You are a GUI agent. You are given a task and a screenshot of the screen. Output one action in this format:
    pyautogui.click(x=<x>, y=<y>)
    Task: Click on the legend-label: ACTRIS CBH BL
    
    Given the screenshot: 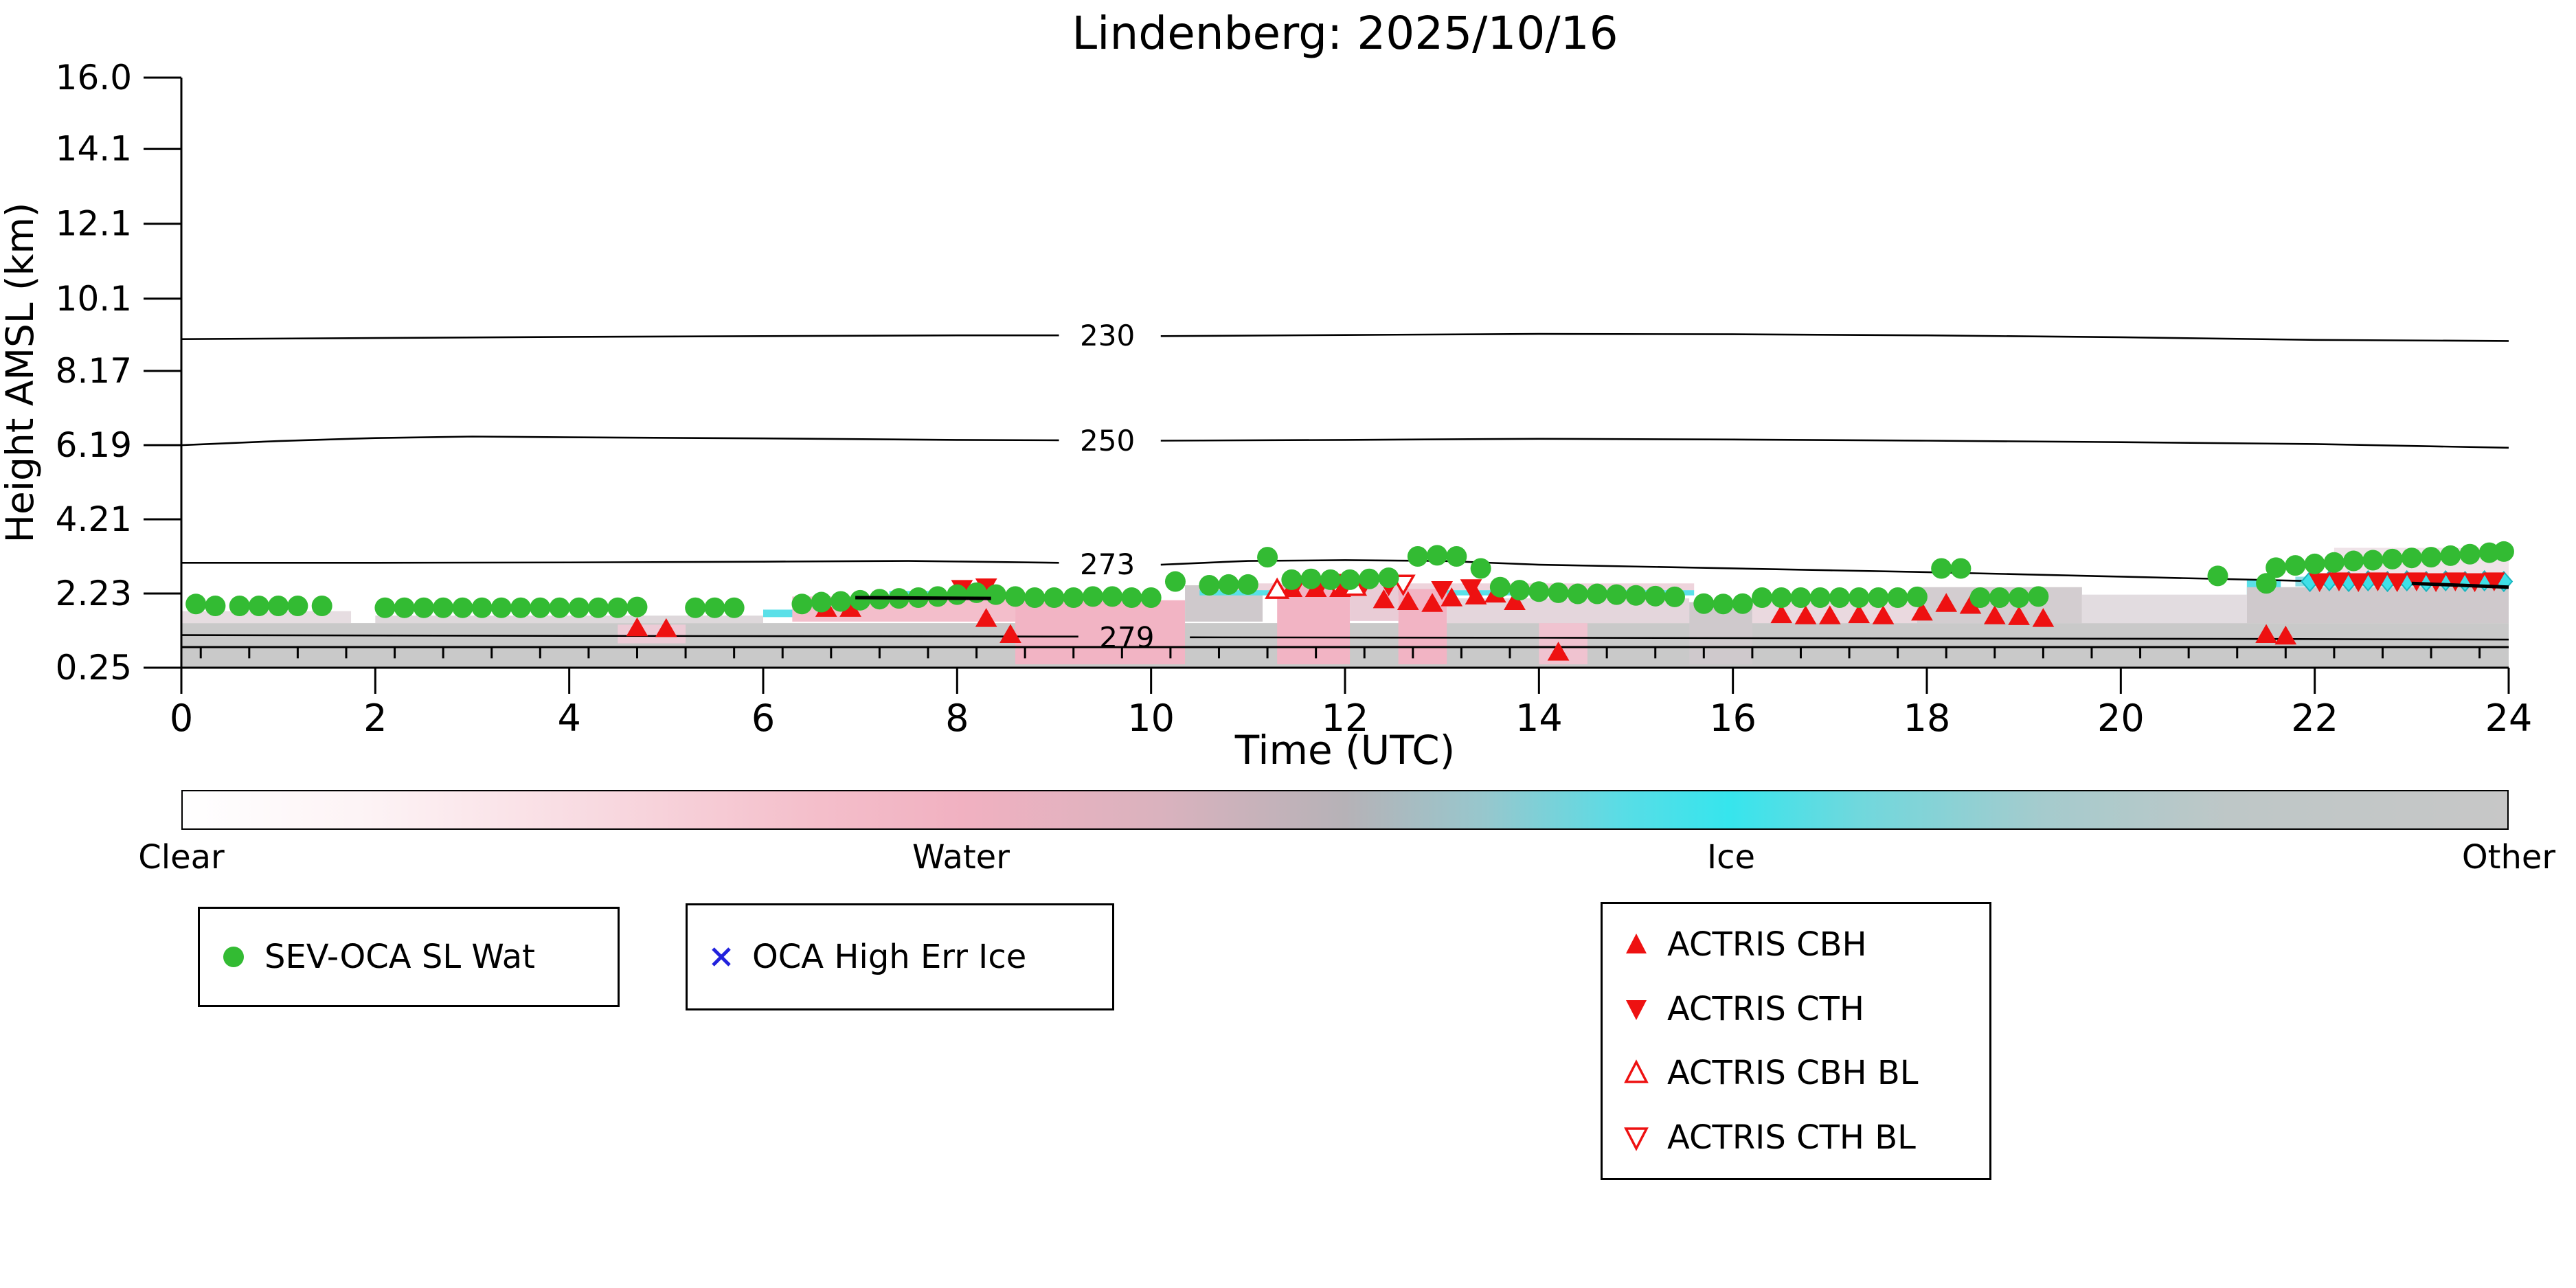 What is the action you would take?
    pyautogui.click(x=1793, y=1073)
    